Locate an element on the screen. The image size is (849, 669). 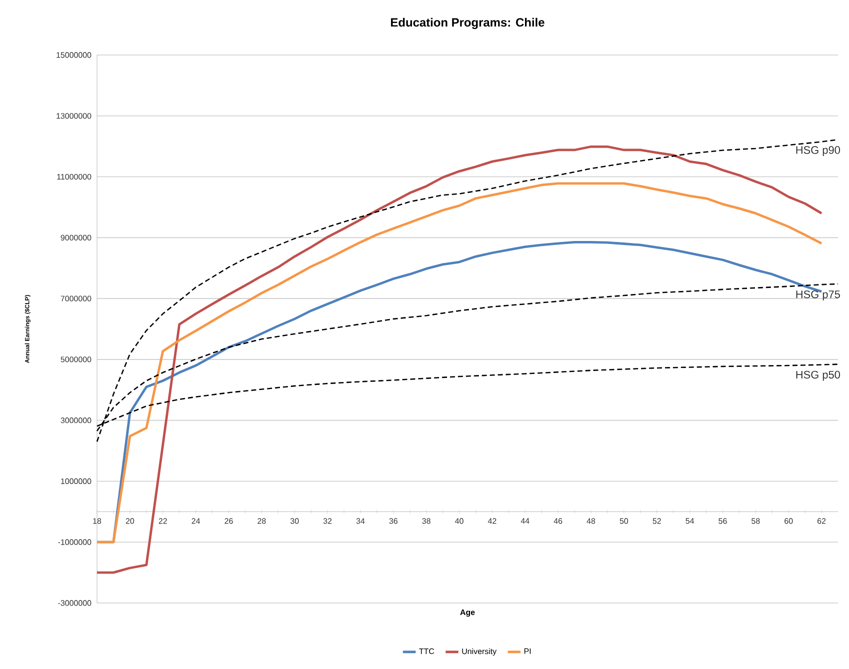
series-label: HSG p90 is located at coordinates (818, 151).